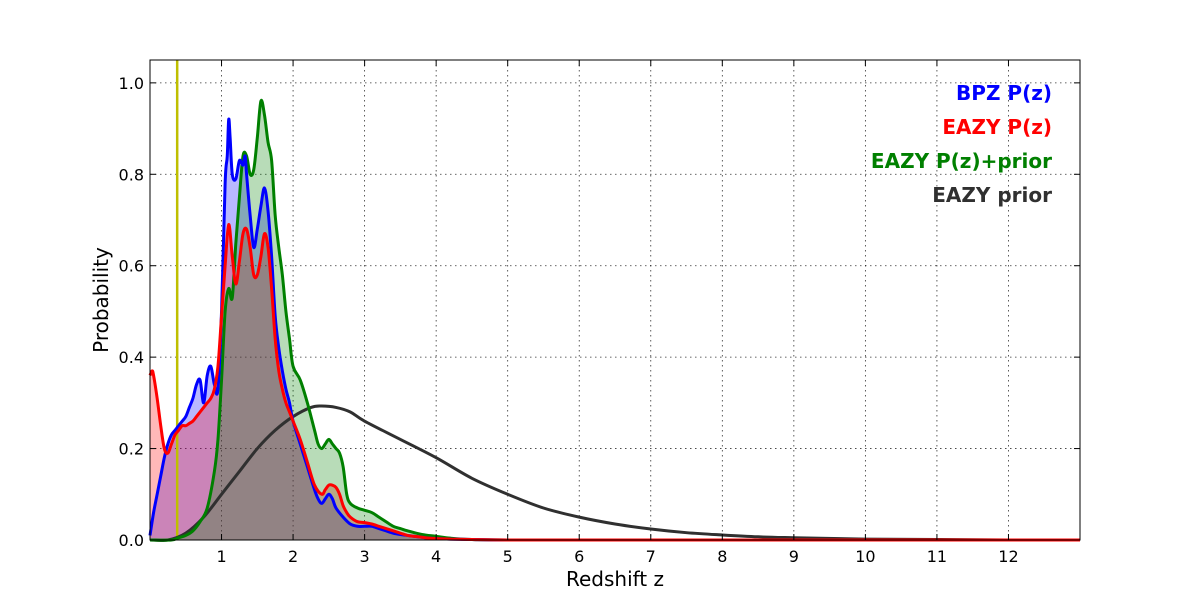 The width and height of the screenshot is (1200, 600). I want to click on x-tick-label: 8, so click(722, 556).